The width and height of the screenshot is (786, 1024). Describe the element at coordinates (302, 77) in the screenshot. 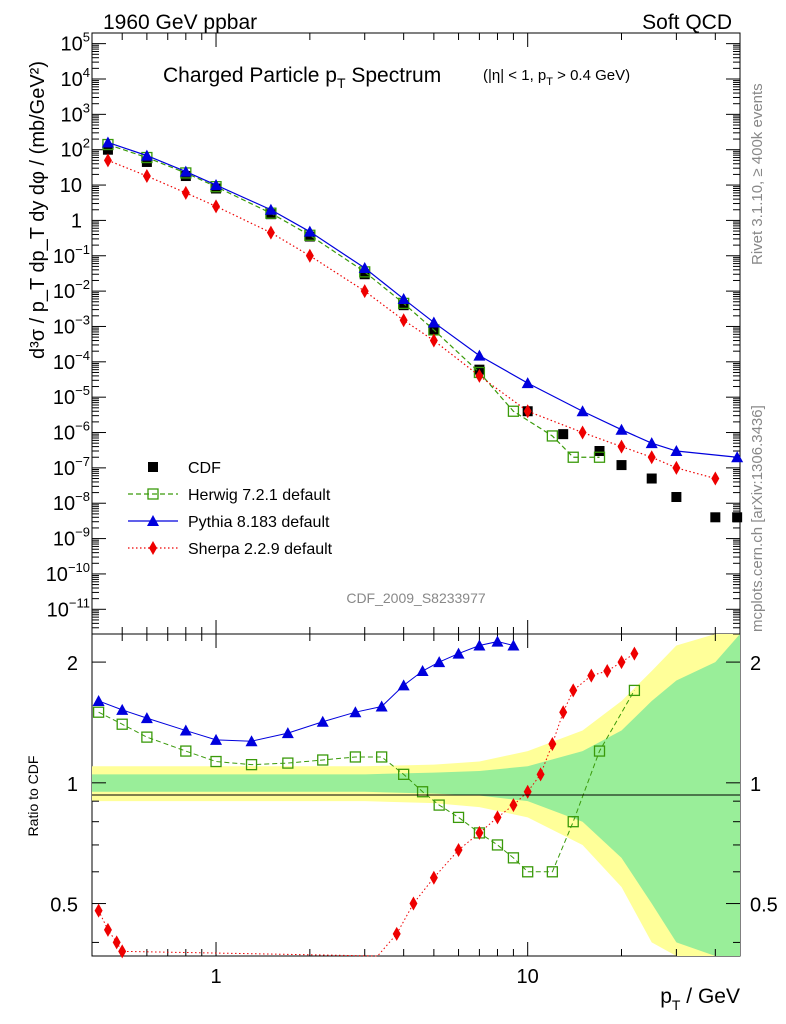

I see `plot-title: Charged Particle pT Spectrum` at that location.